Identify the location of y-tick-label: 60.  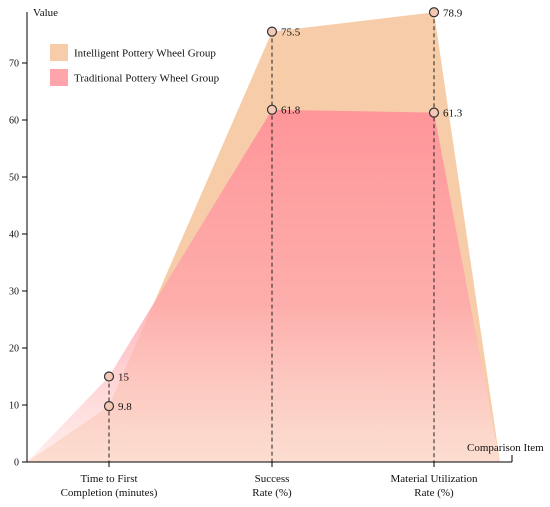
(14, 121).